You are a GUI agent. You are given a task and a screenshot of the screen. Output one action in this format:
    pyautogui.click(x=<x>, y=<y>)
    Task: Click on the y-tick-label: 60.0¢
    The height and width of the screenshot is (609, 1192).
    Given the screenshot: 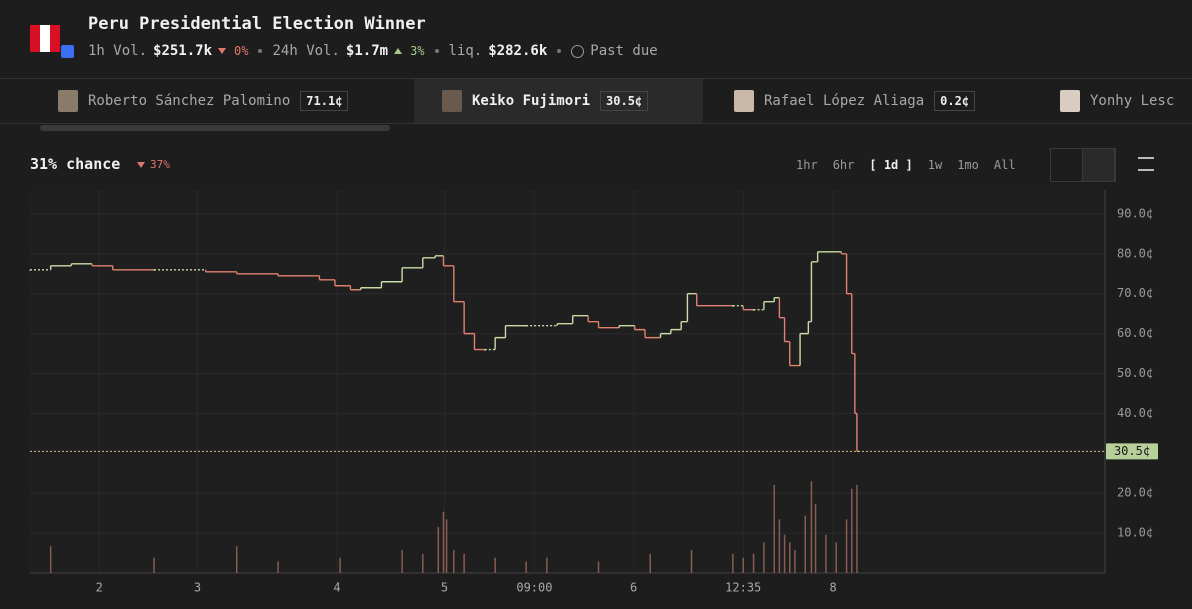 What is the action you would take?
    pyautogui.click(x=1135, y=333)
    